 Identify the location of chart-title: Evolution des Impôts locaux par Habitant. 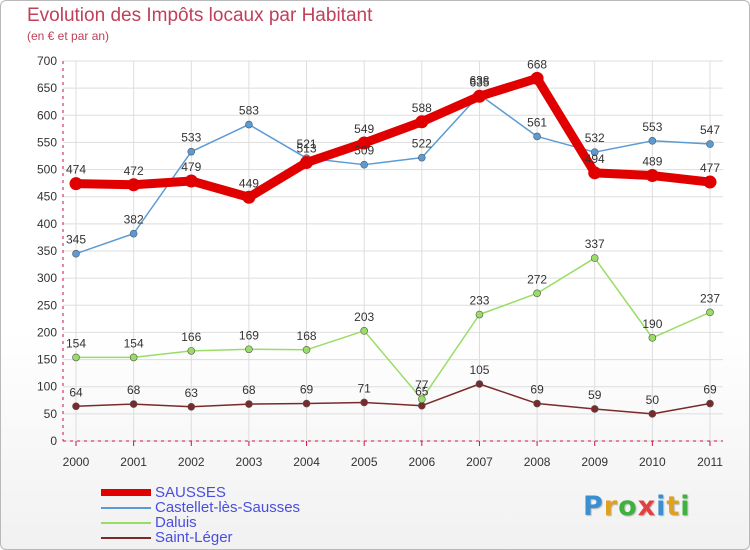
(200, 15).